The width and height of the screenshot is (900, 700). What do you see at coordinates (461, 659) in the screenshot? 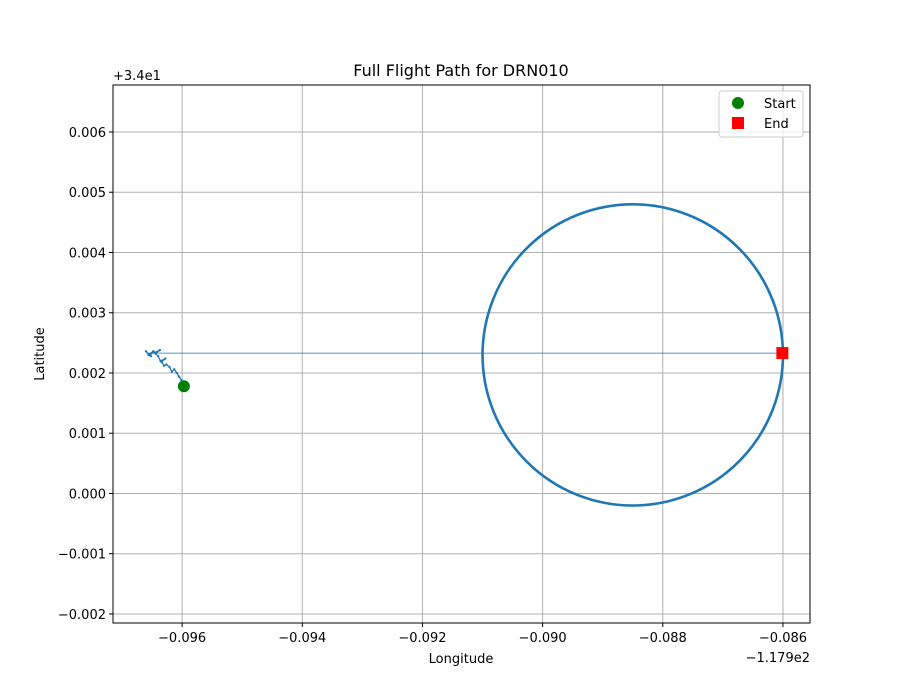
I see `x-axis-label: Longitude` at bounding box center [461, 659].